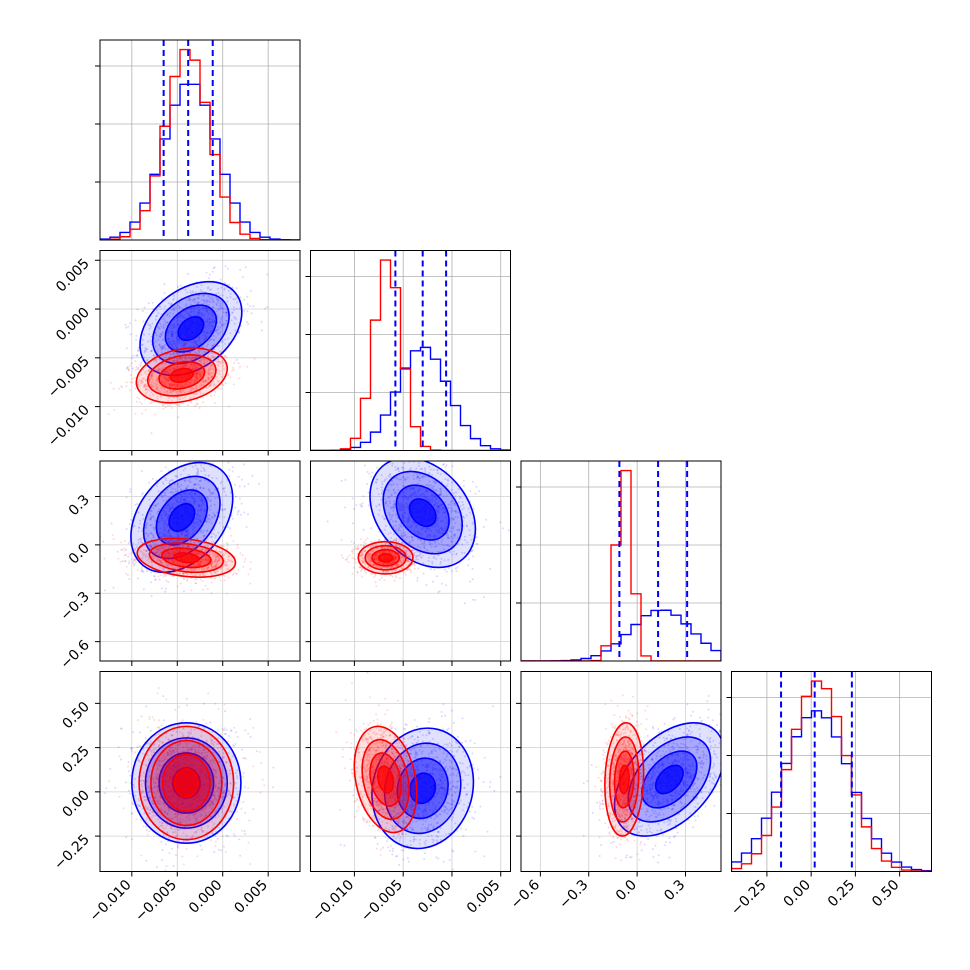  Describe the element at coordinates (74, 606) in the screenshot. I see `y-tick-label: −0.3` at that location.